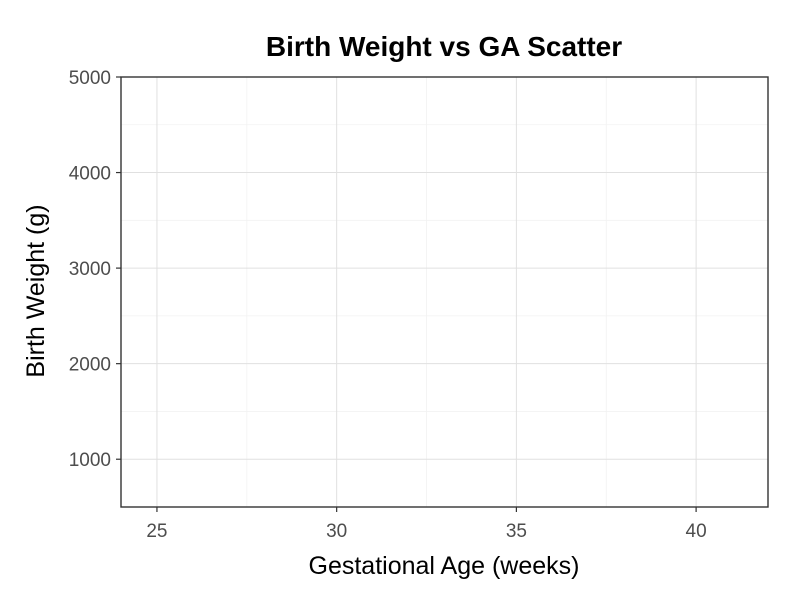  Describe the element at coordinates (90, 365) in the screenshot. I see `y-tick-label: 2000` at that location.